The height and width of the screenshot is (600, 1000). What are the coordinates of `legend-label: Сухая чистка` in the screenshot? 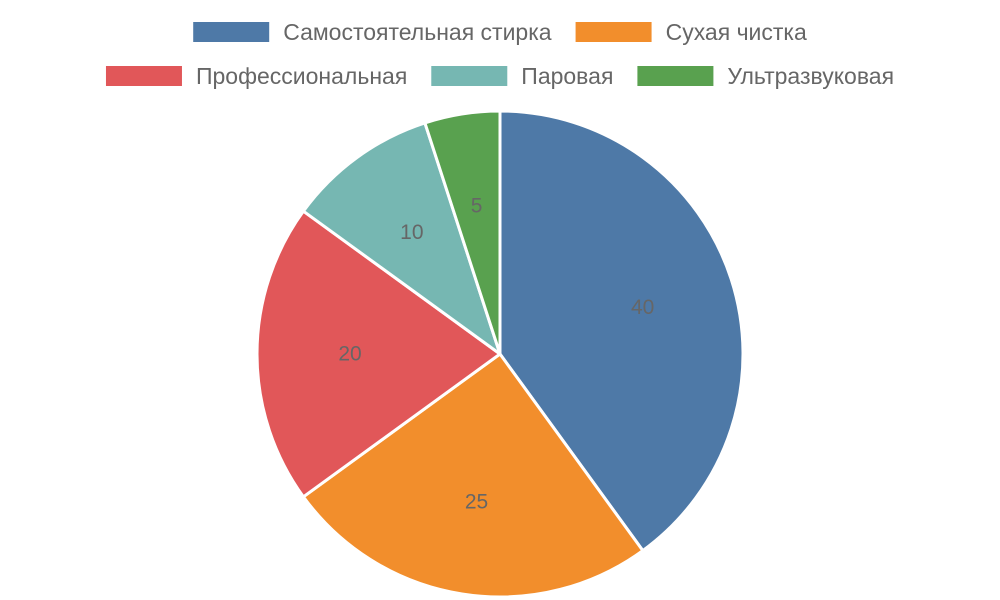 It's located at (736, 32).